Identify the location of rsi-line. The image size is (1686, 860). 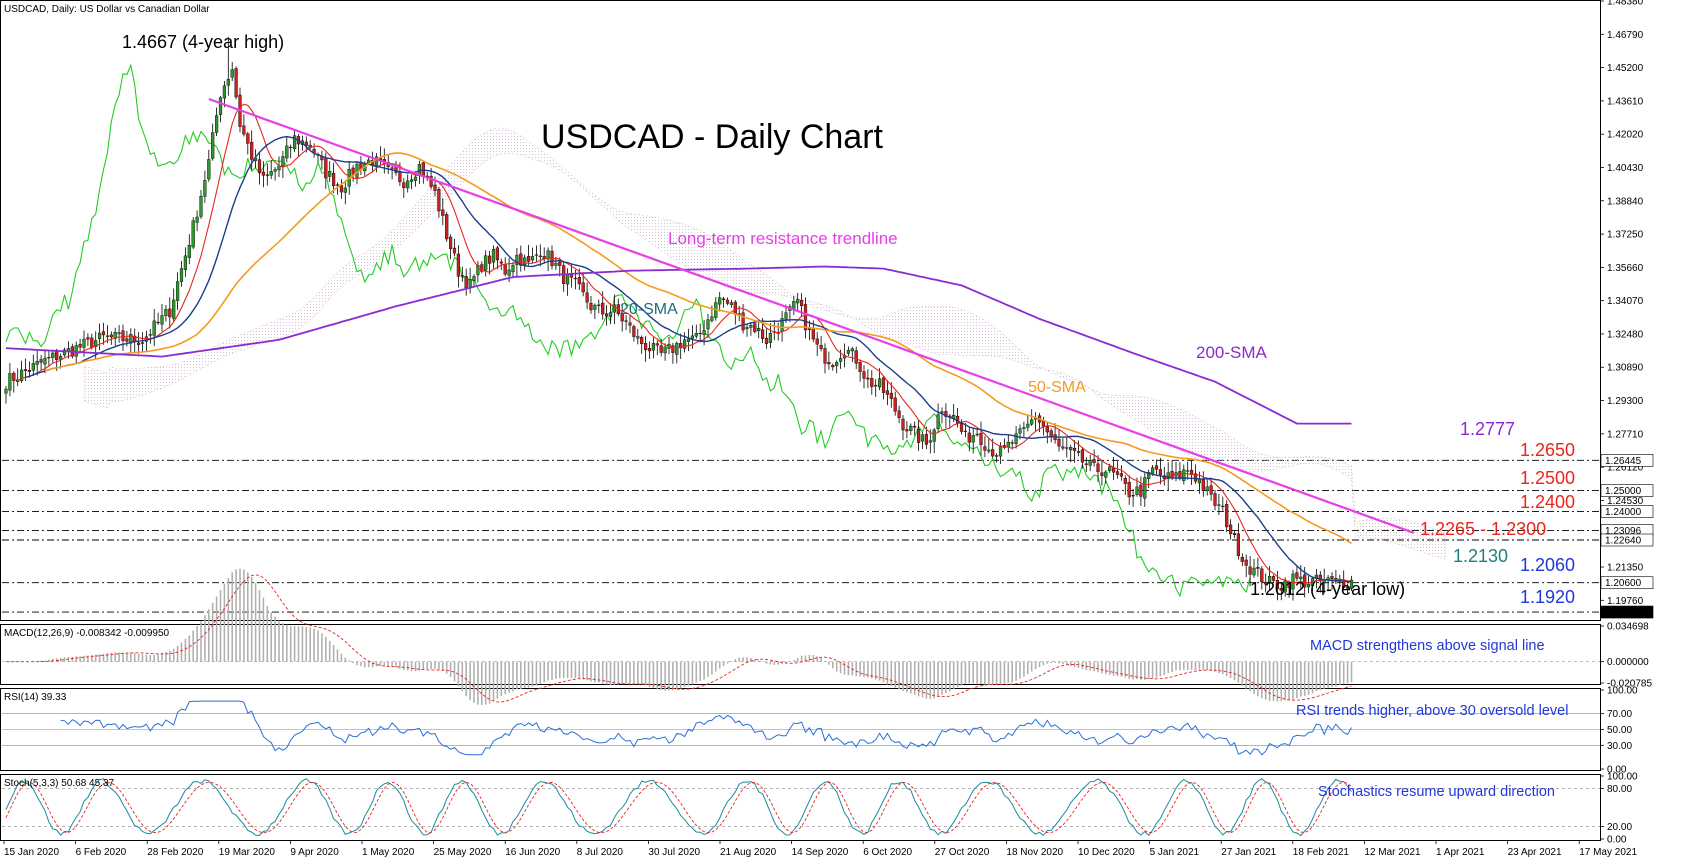
(706, 728).